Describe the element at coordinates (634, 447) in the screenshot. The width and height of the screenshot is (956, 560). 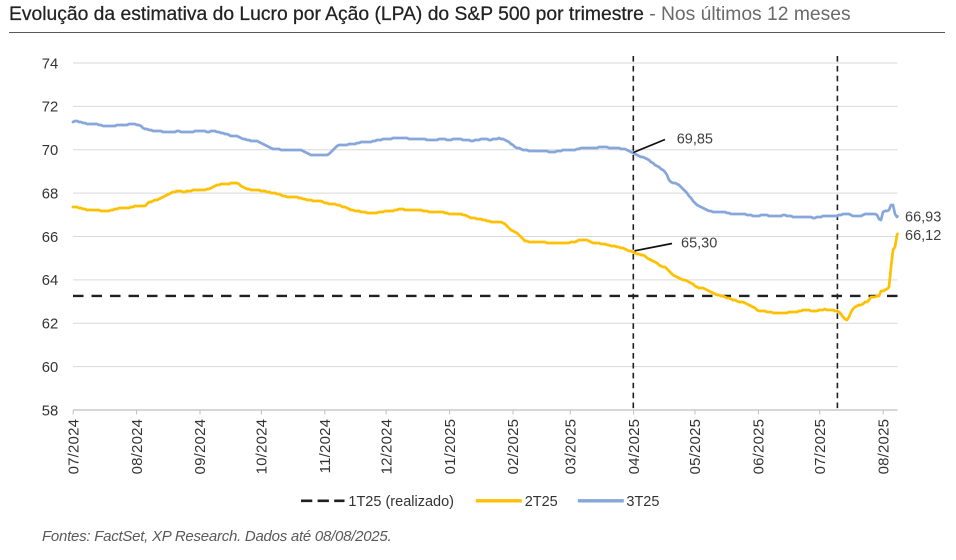
I see `svg-text: 04/2025` at that location.